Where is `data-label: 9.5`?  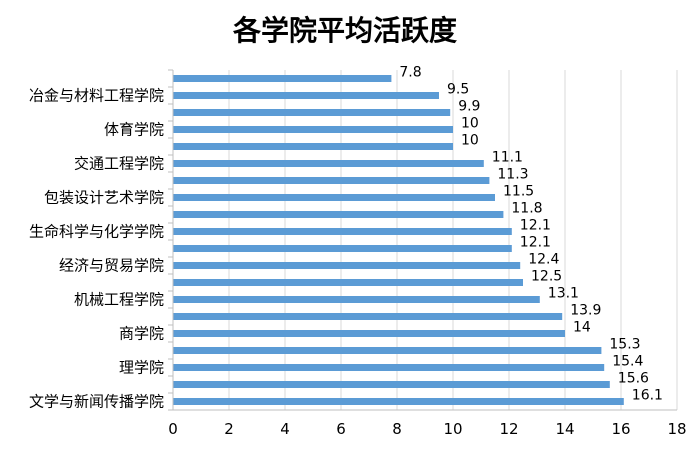
data-label: 9.5 is located at coordinates (458, 90).